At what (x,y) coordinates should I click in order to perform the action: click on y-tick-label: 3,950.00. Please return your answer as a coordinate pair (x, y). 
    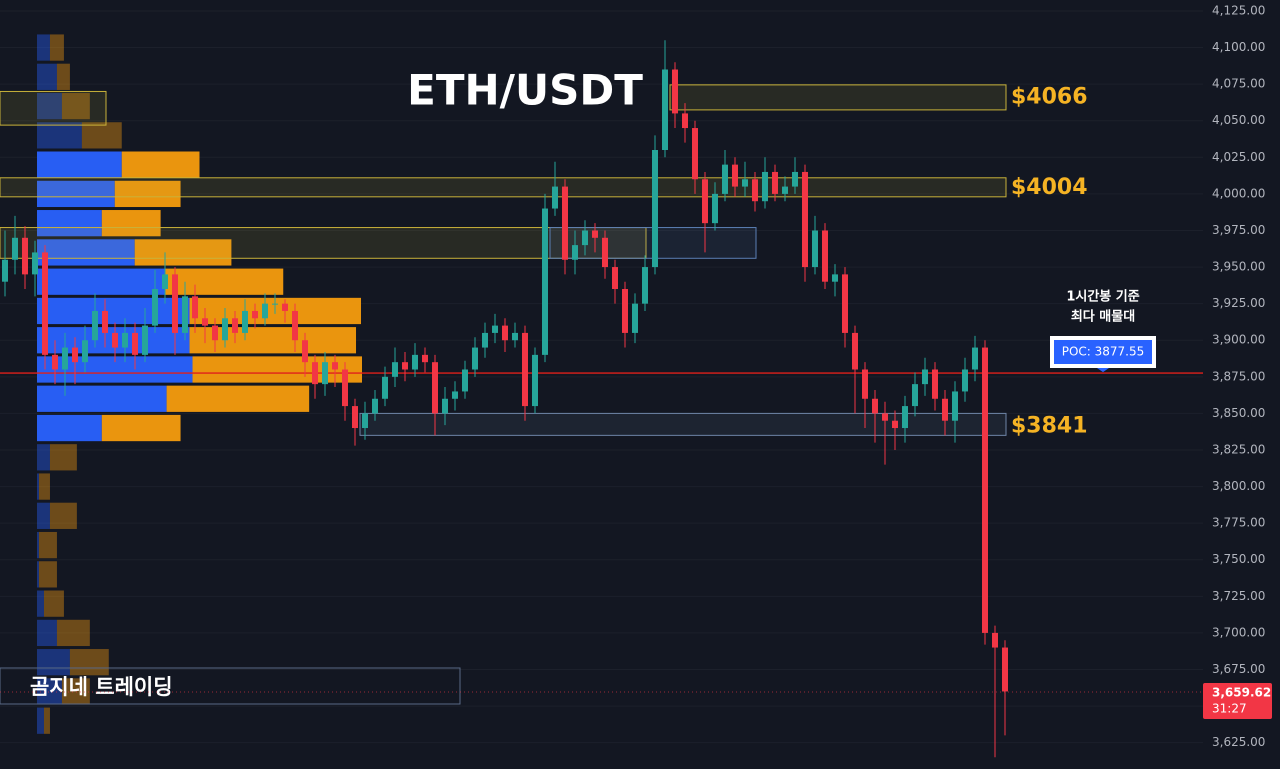
    Looking at the image, I should click on (1238, 267).